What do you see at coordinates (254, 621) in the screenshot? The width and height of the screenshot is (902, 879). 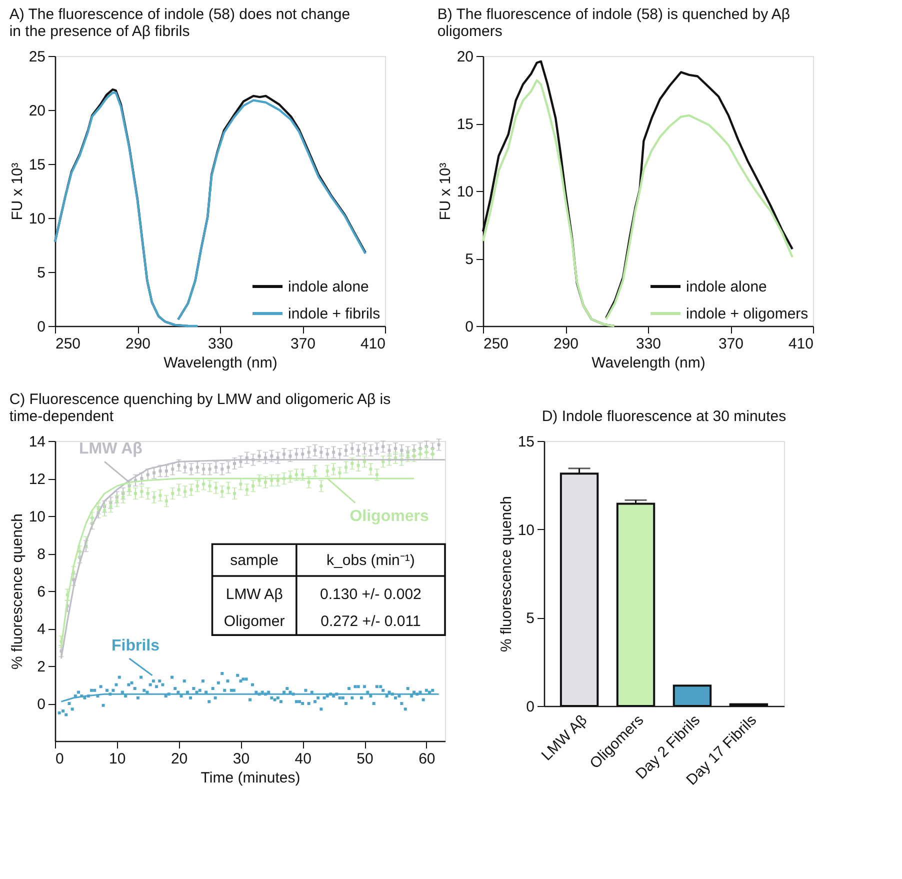 I see `annotation: Oligomer` at bounding box center [254, 621].